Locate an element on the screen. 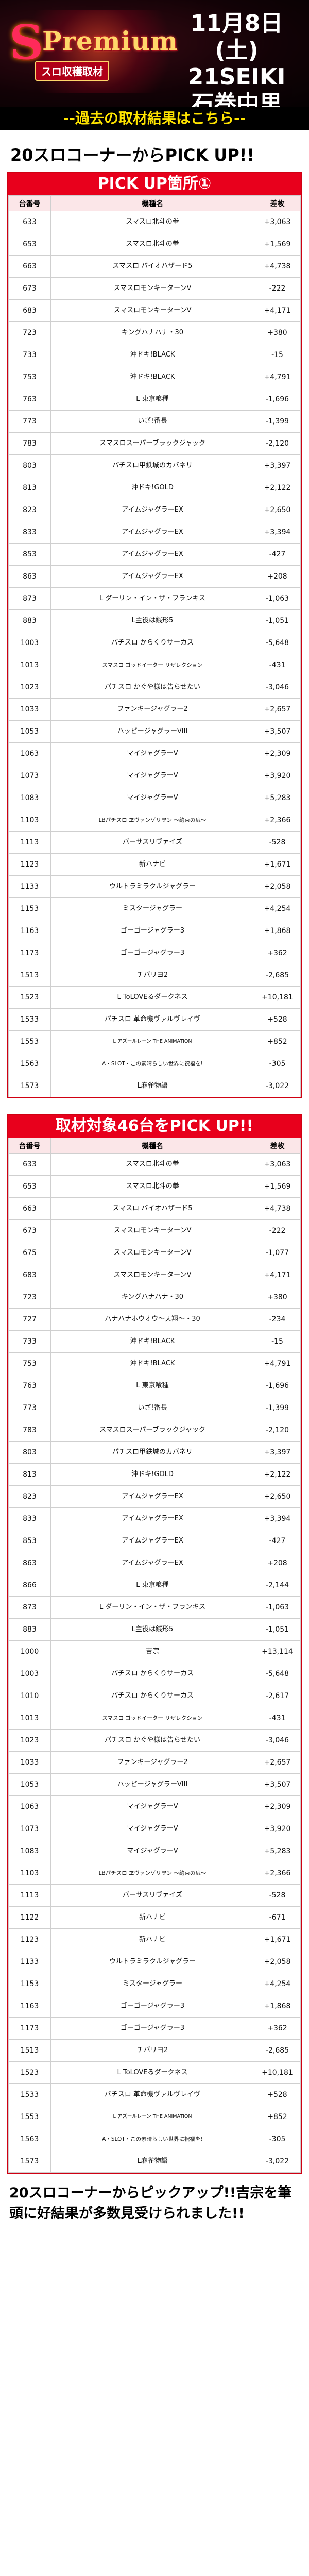 Image resolution: width=309 pixels, height=2576 pixels. difference-cell: -528 is located at coordinates (277, 1896).